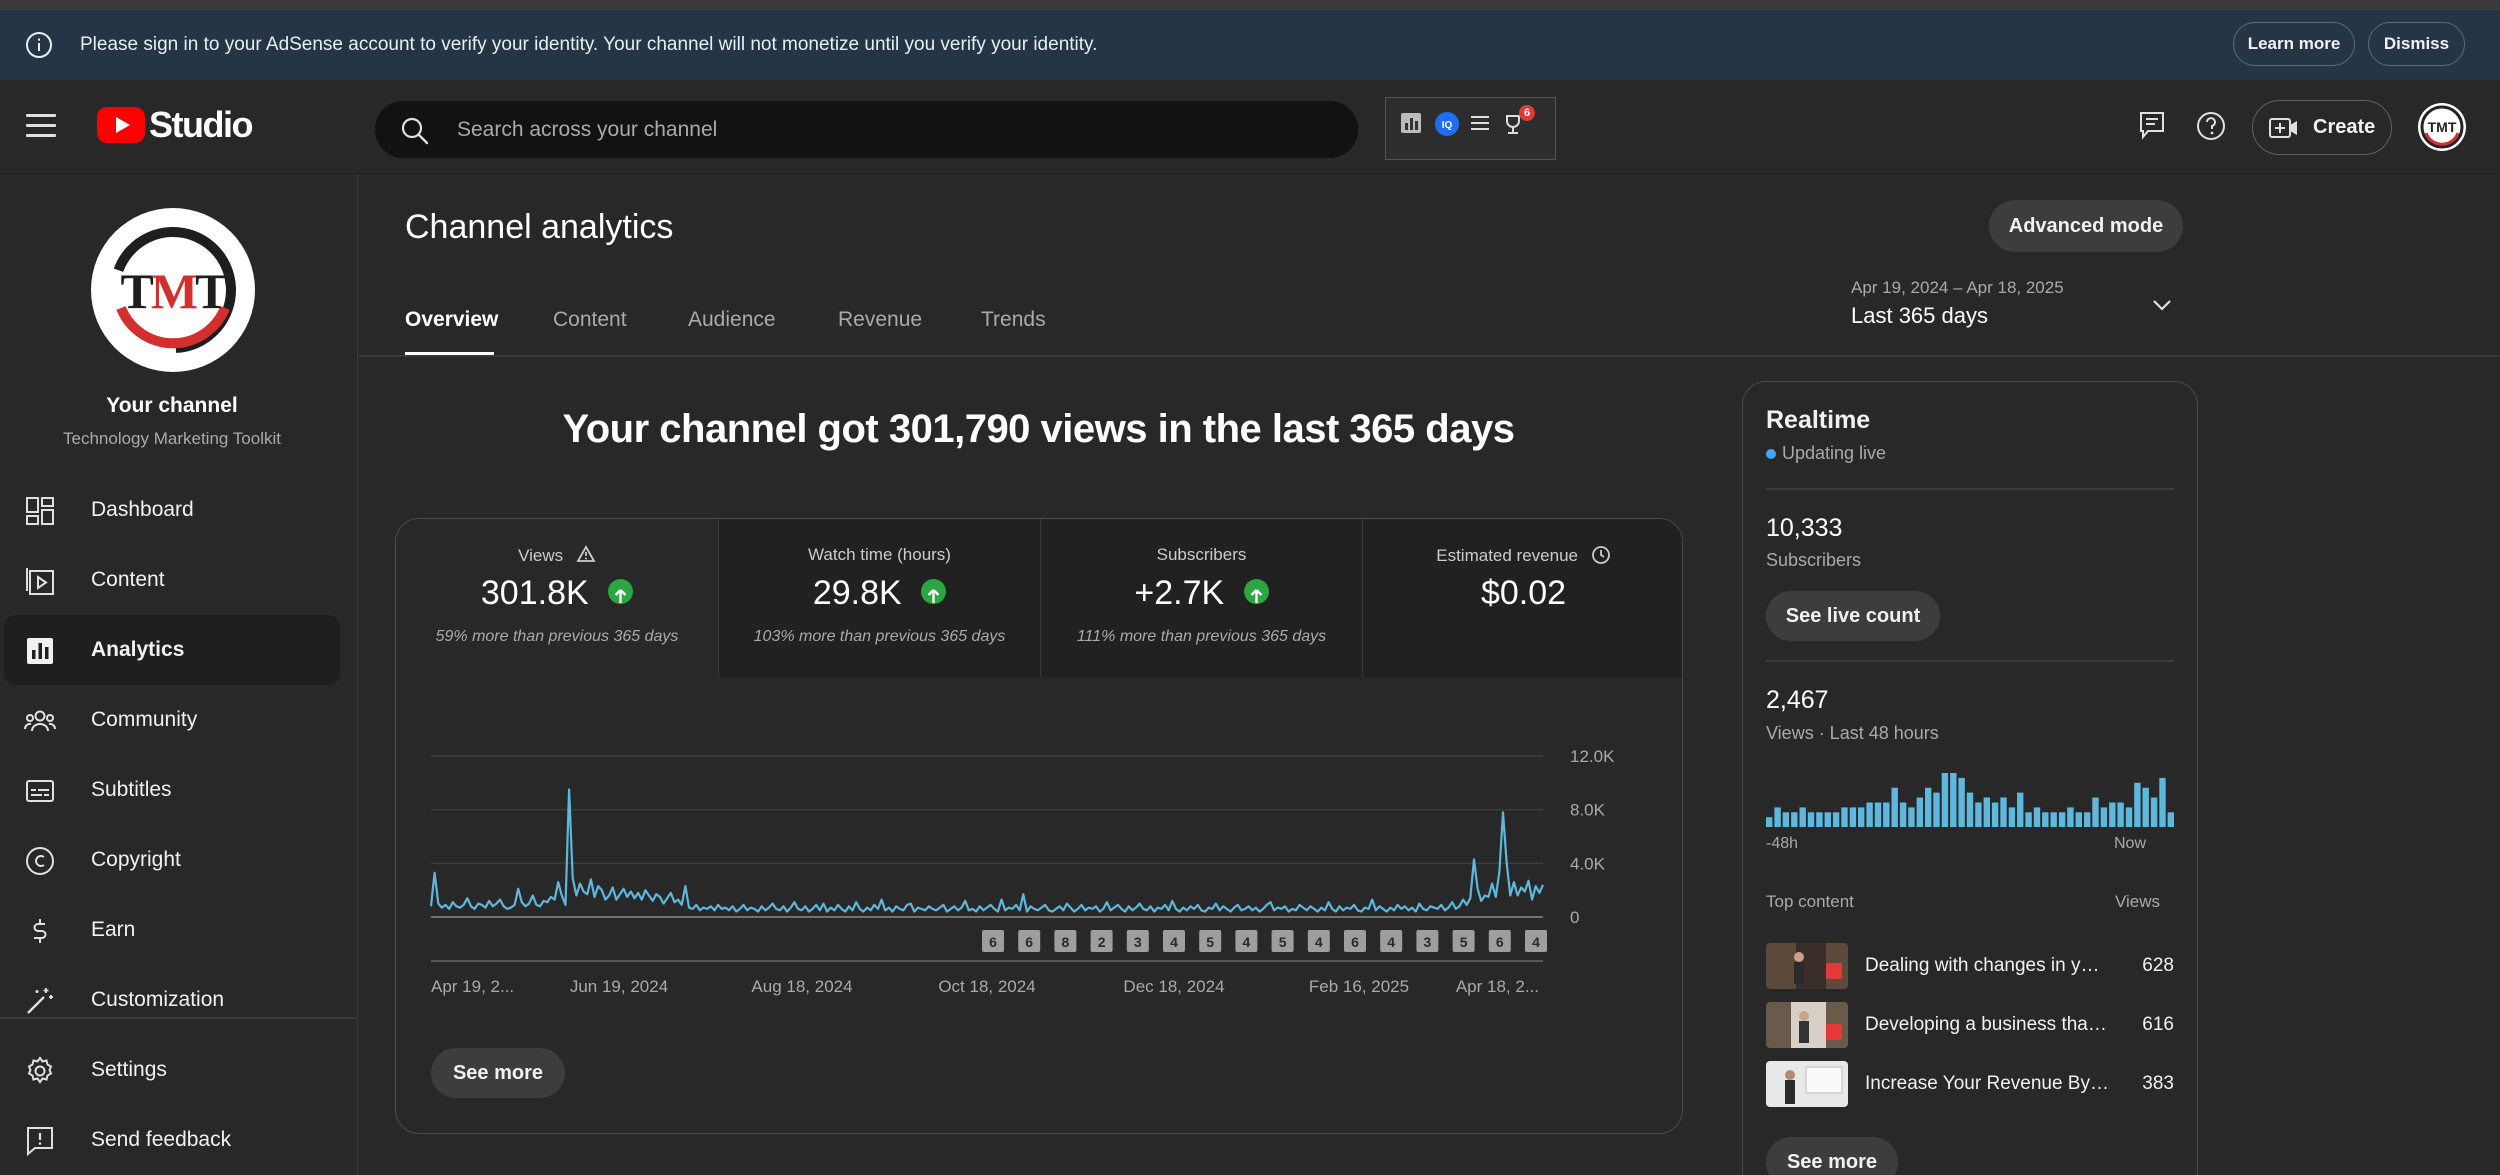  I want to click on metric-divider, so click(719, 598).